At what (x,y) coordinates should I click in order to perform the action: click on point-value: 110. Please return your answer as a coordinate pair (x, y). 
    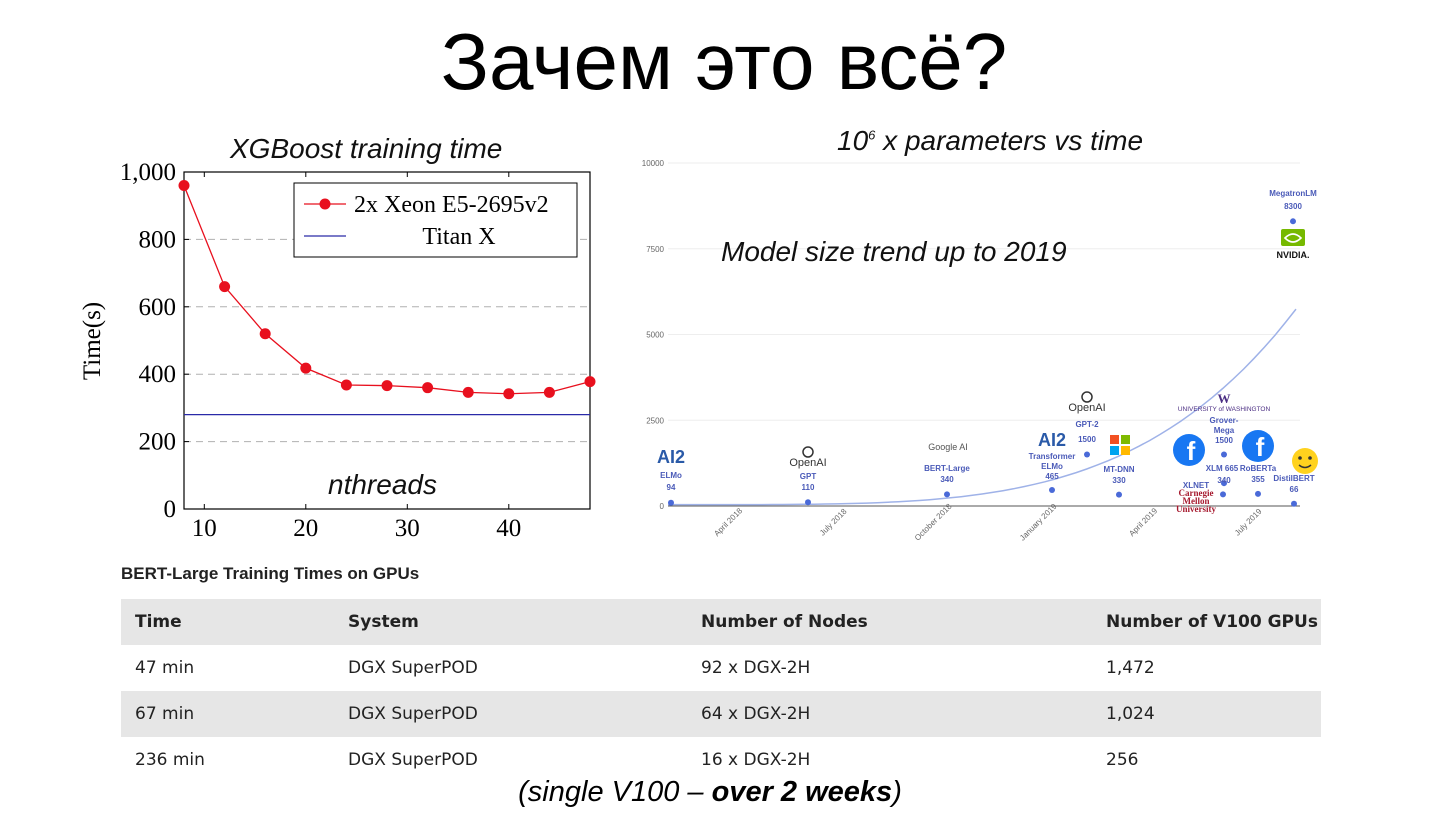
    Looking at the image, I should click on (808, 487).